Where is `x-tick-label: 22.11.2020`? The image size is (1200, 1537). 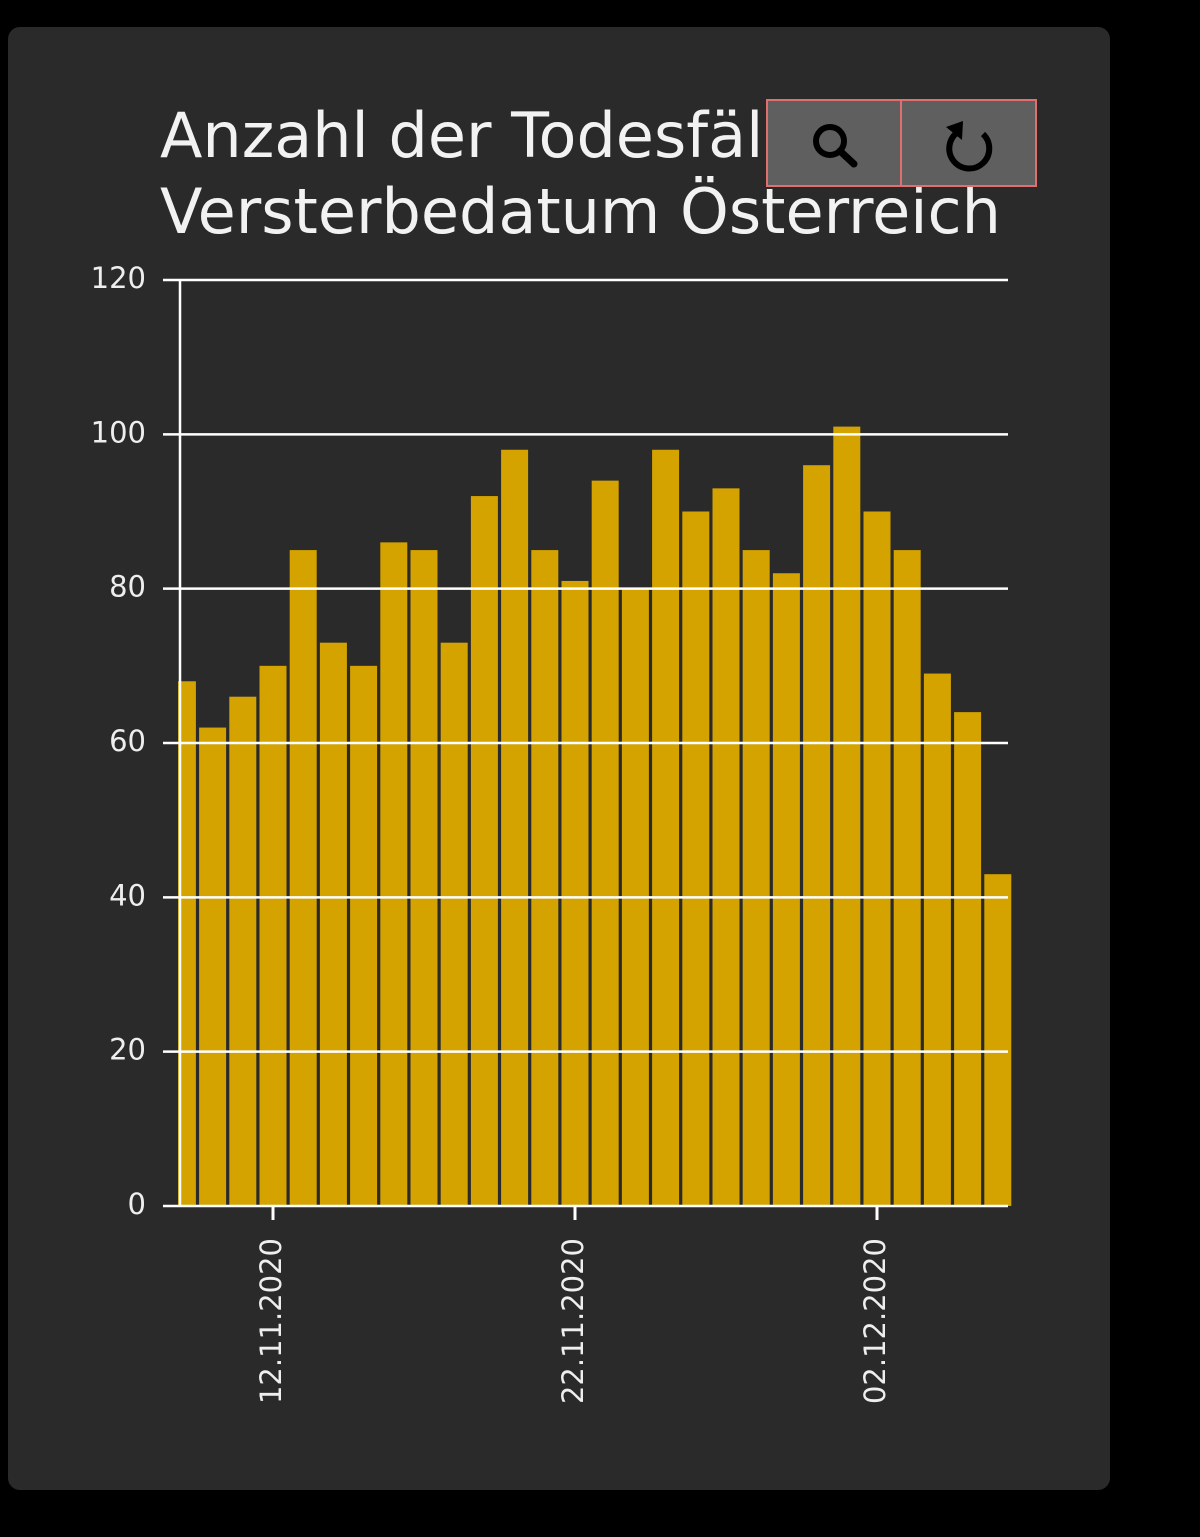 x-tick-label: 22.11.2020 is located at coordinates (573, 1321).